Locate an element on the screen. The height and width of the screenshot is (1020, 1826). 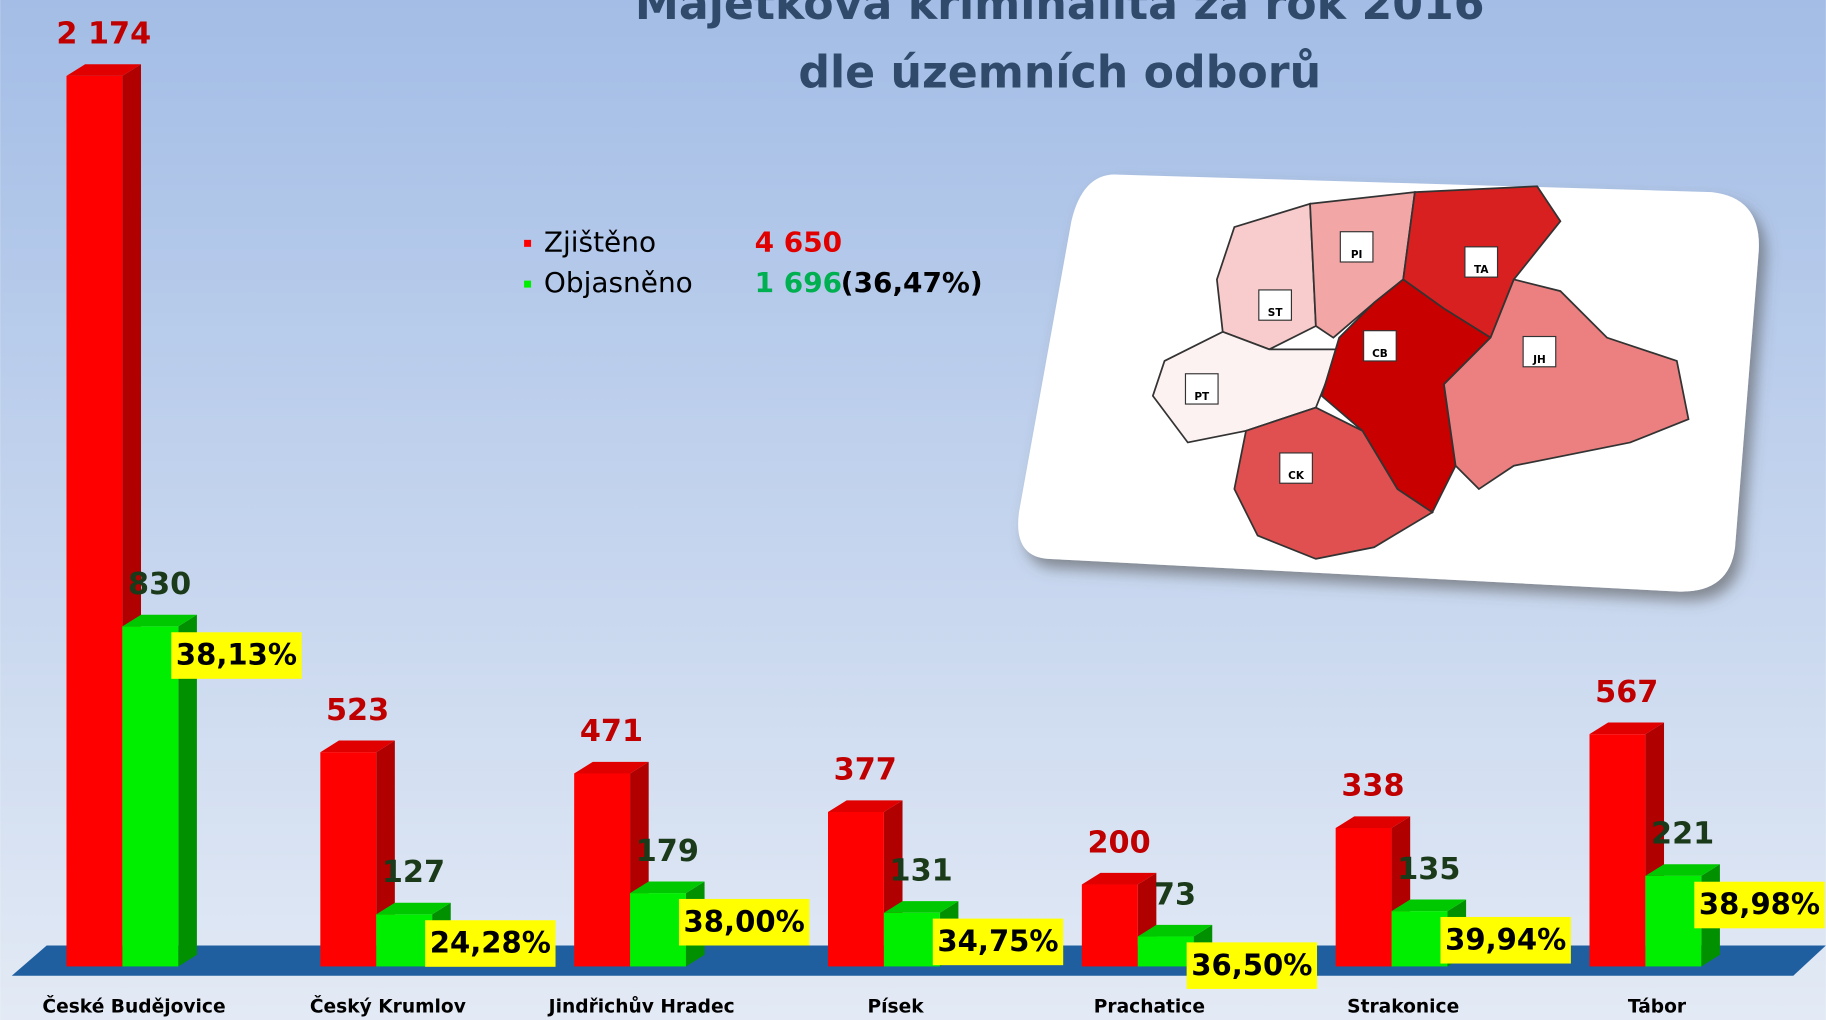
x-tick-label: Český Krumlov is located at coordinates (388, 1006).